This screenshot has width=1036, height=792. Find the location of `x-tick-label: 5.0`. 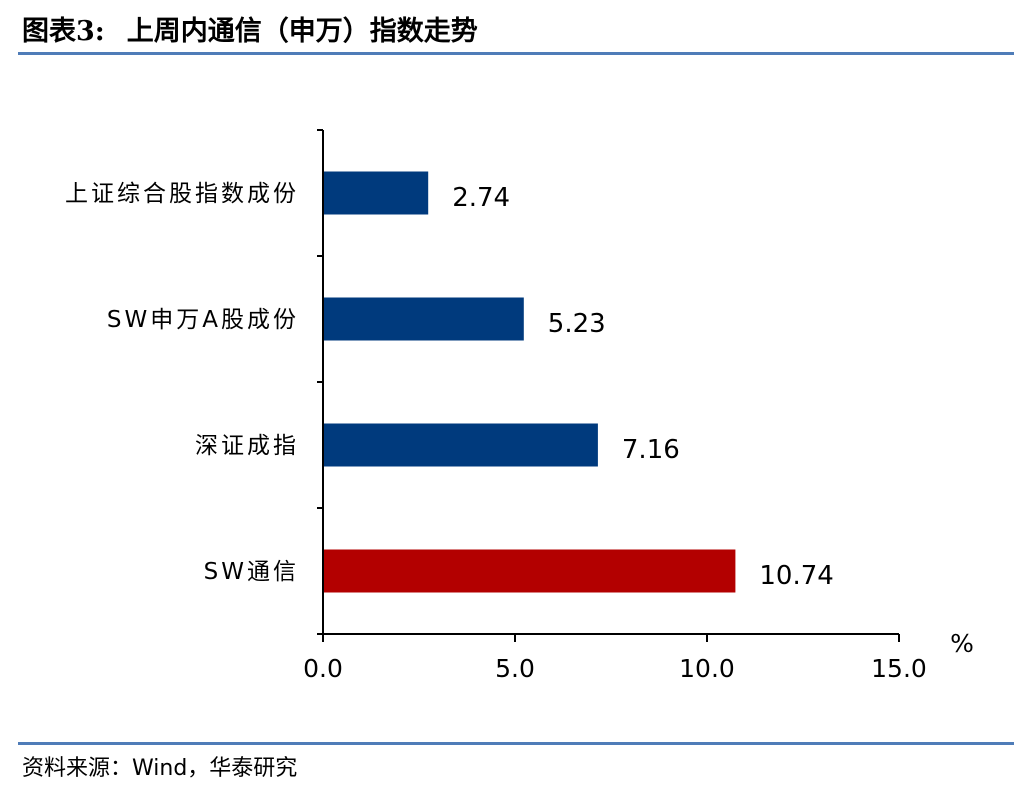

x-tick-label: 5.0 is located at coordinates (515, 668).